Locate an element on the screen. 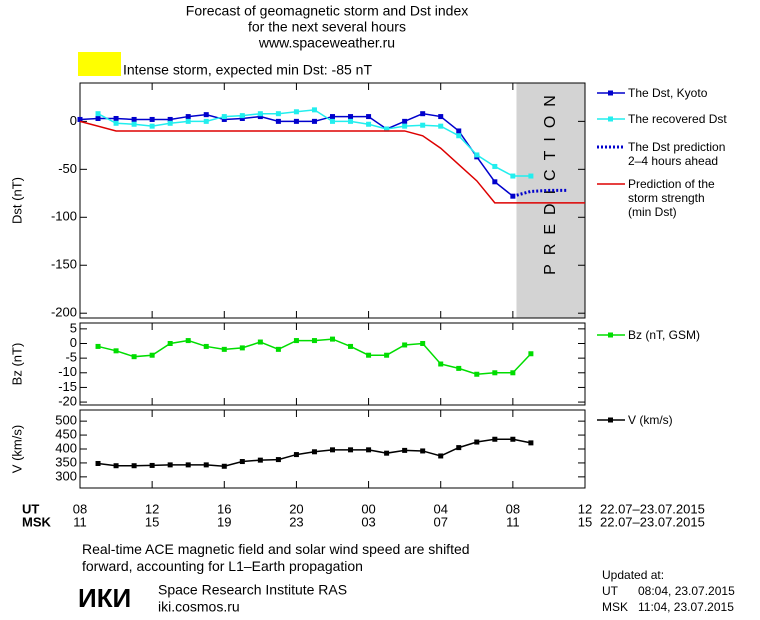  series-line is located at coordinates (314, 357).